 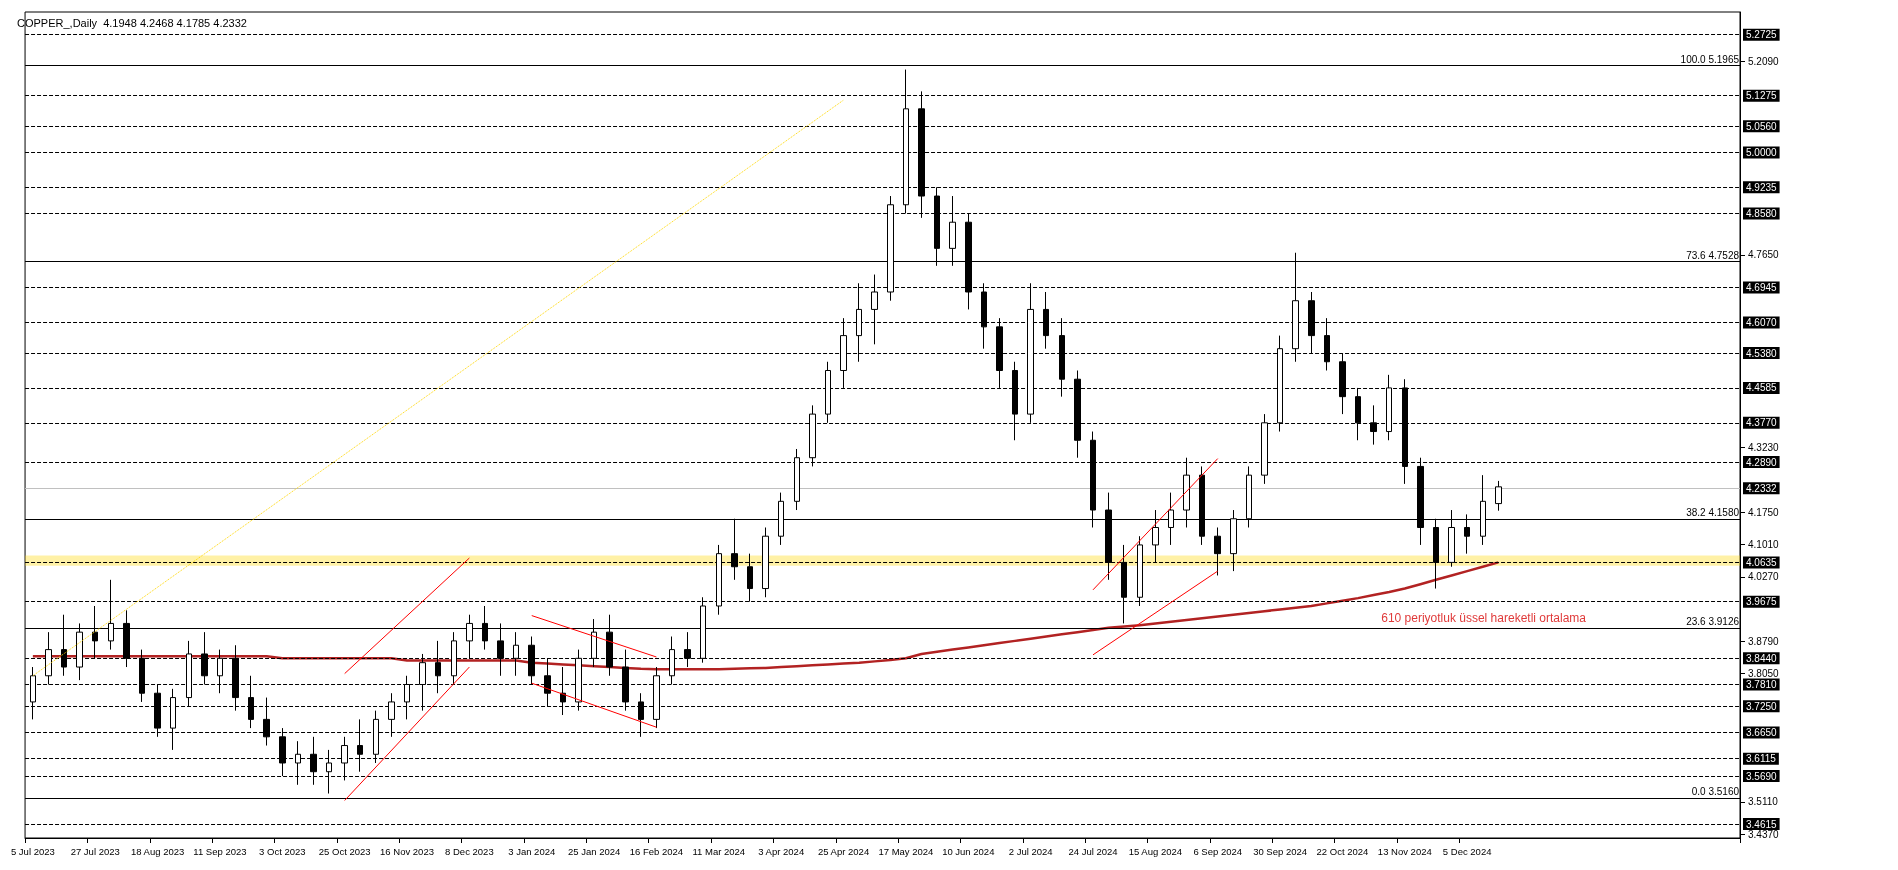 I want to click on ref-line-label: 4.0635, so click(x=1762, y=562).